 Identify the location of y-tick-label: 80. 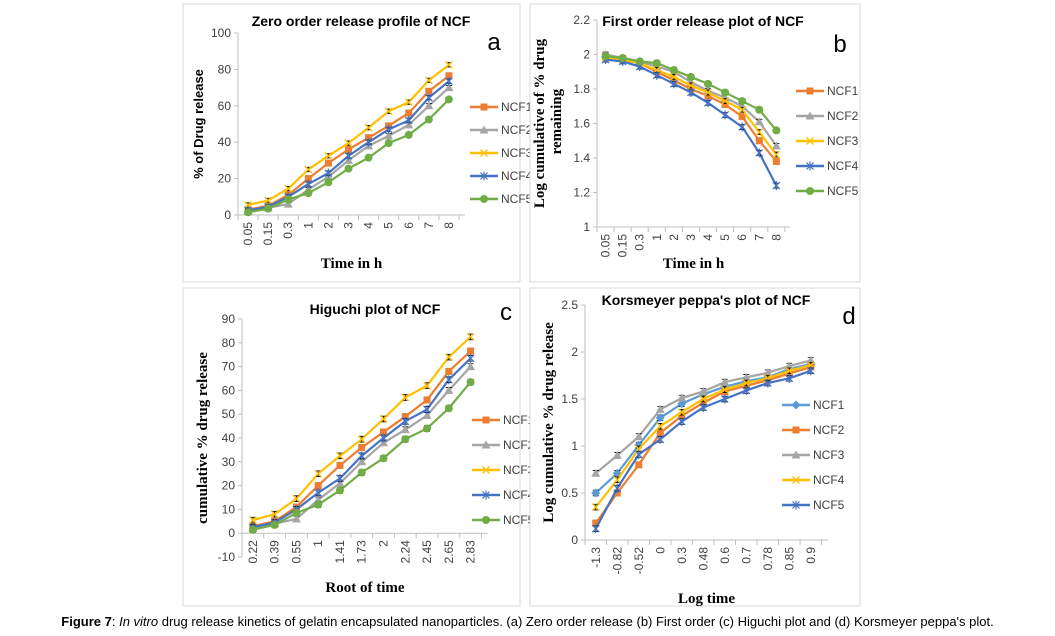
(225, 69).